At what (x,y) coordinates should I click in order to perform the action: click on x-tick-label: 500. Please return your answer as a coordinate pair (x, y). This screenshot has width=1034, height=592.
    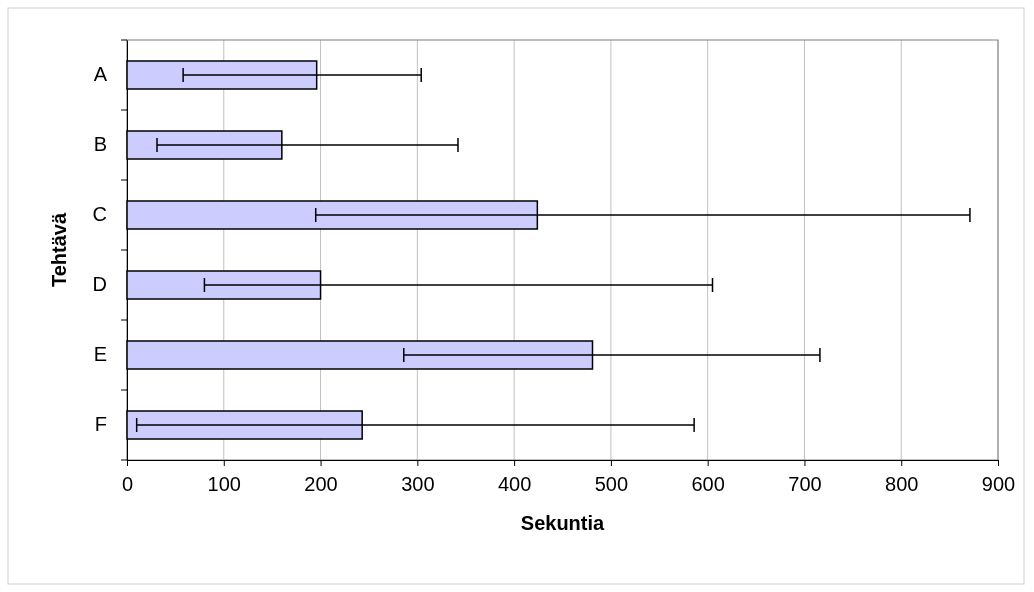
    Looking at the image, I should click on (611, 484).